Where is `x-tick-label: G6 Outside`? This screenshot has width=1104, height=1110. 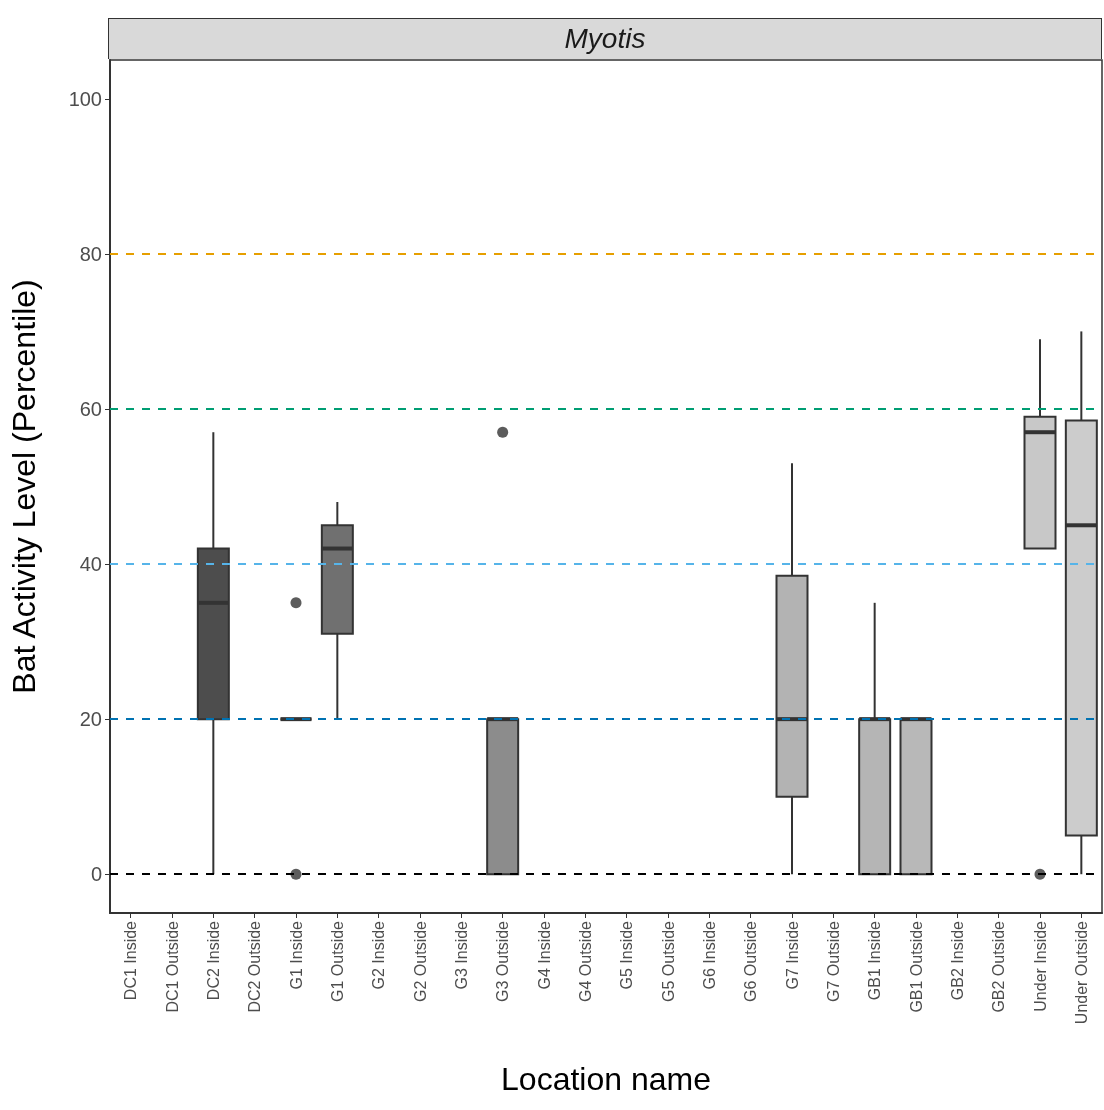
x-tick-label: G6 Outside is located at coordinates (751, 961).